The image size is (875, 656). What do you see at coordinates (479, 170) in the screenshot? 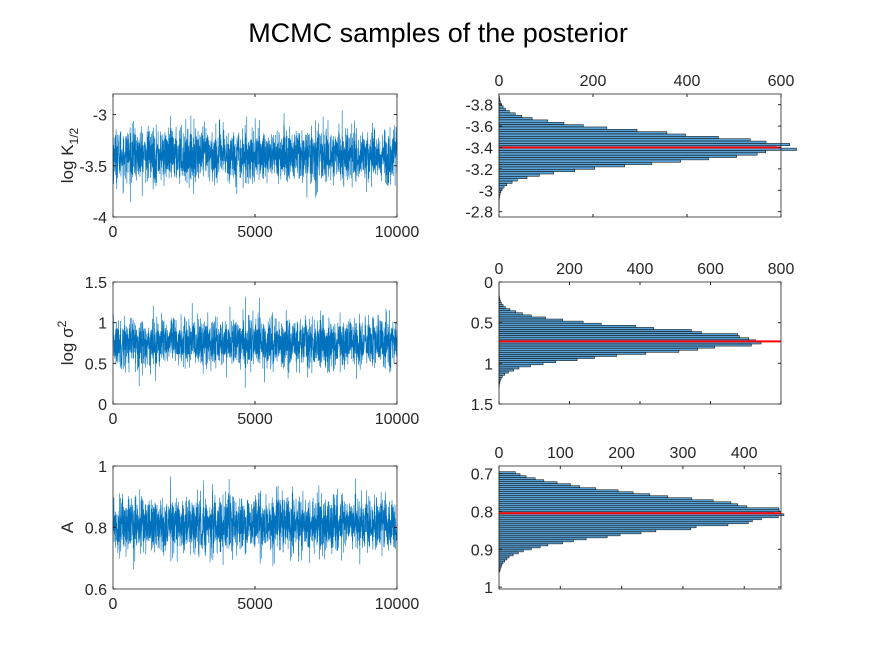
I see `y-tick-label: -3.2` at bounding box center [479, 170].